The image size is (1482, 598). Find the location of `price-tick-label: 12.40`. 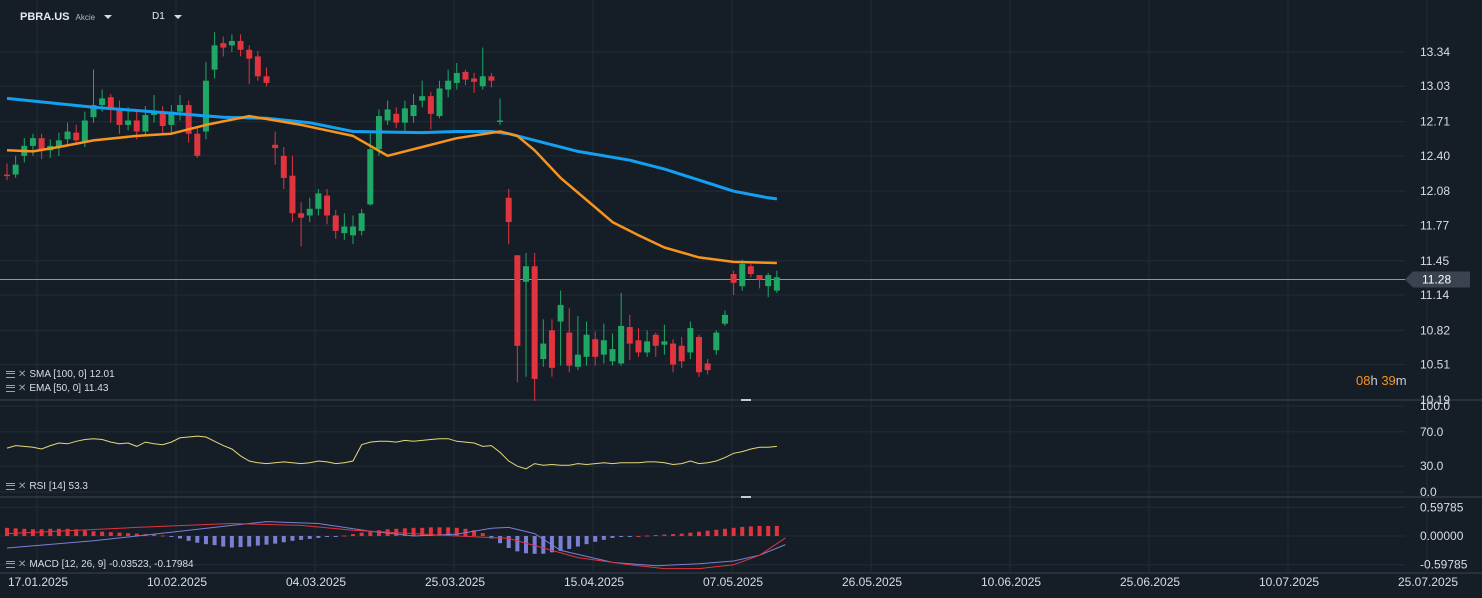

price-tick-label: 12.40 is located at coordinates (1435, 156).